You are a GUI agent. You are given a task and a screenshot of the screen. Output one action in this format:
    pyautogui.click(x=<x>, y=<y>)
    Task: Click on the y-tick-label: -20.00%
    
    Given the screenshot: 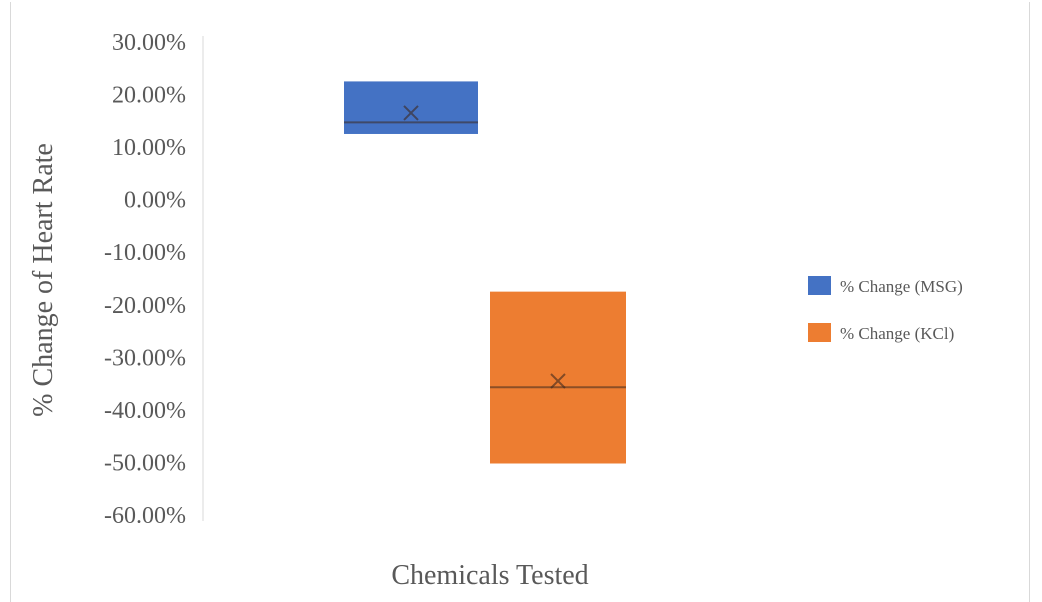 What is the action you would take?
    pyautogui.click(x=145, y=306)
    